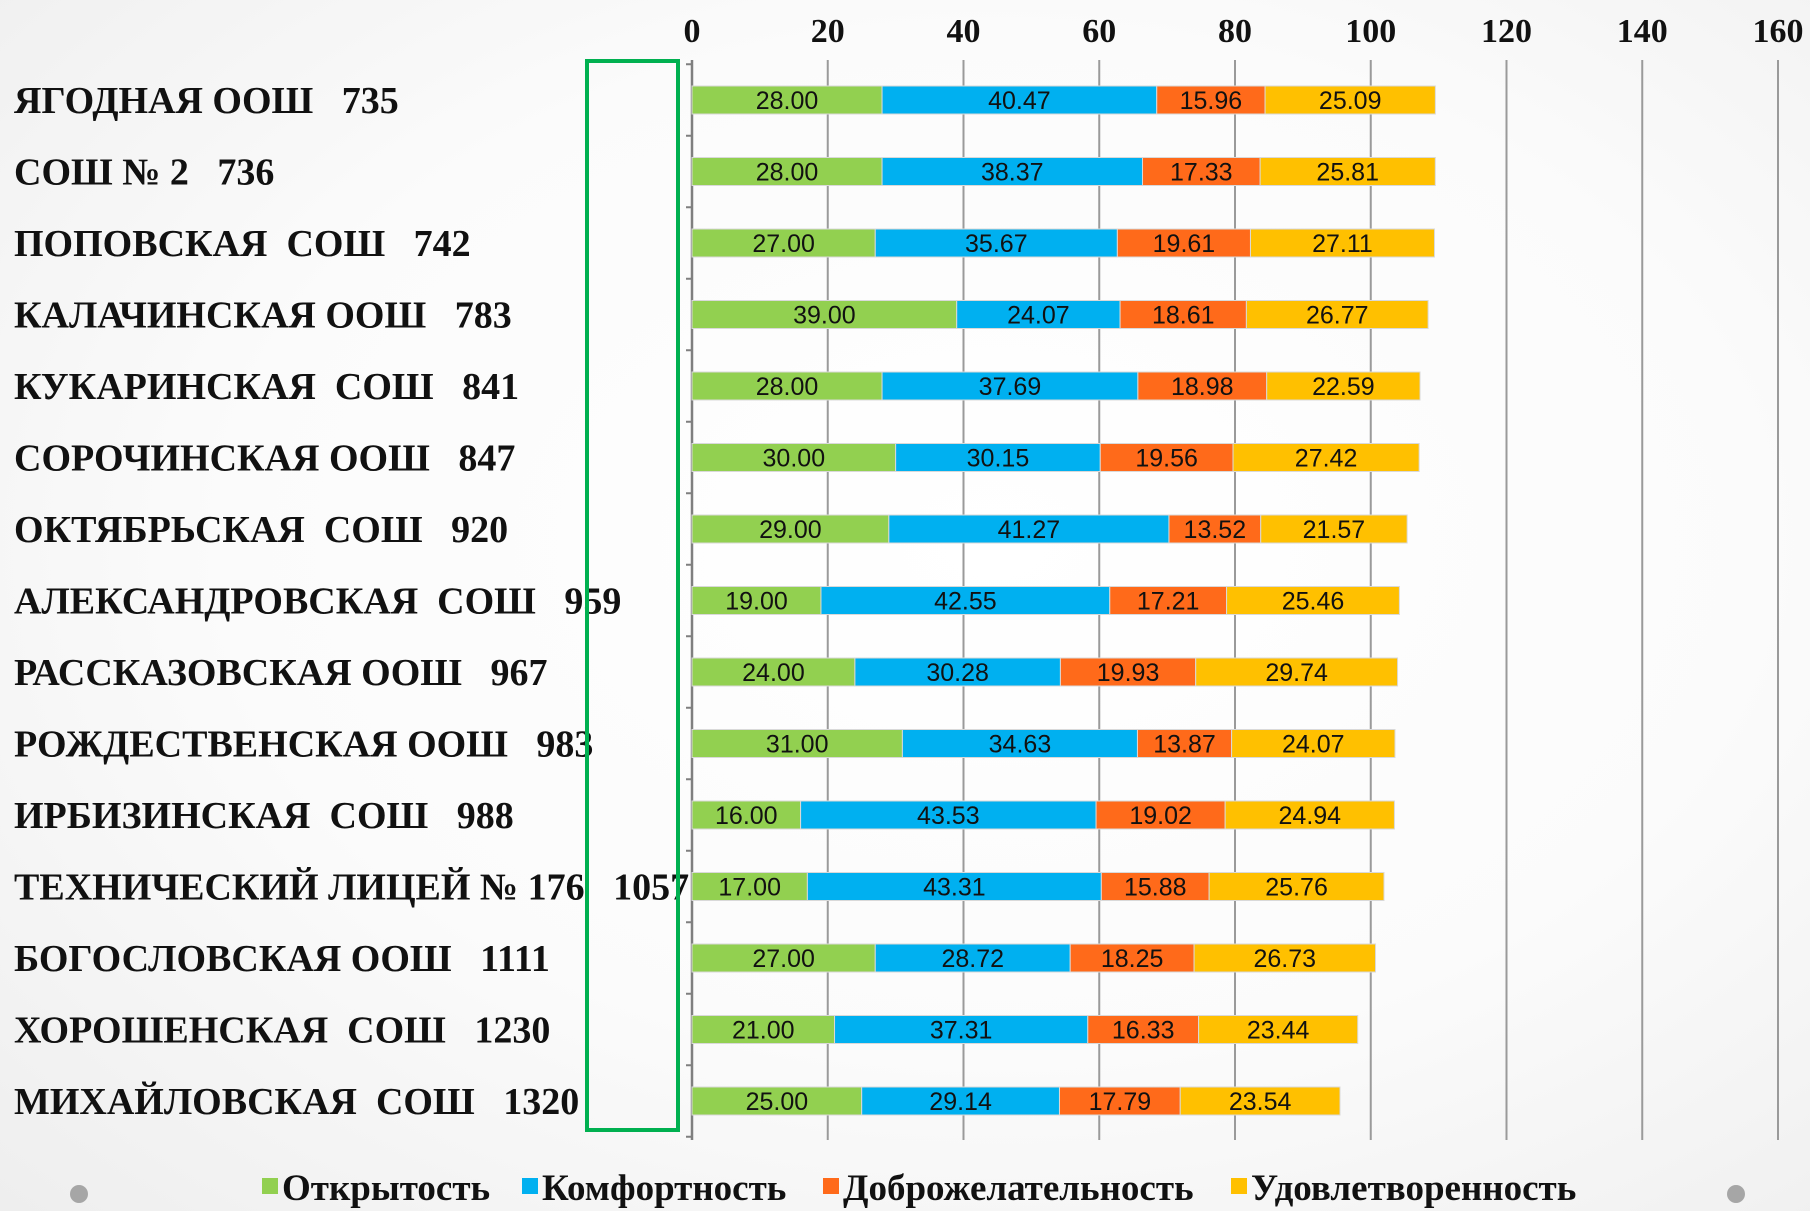 Image resolution: width=1810 pixels, height=1211 pixels. I want to click on data-label: 25.76, so click(1296, 888).